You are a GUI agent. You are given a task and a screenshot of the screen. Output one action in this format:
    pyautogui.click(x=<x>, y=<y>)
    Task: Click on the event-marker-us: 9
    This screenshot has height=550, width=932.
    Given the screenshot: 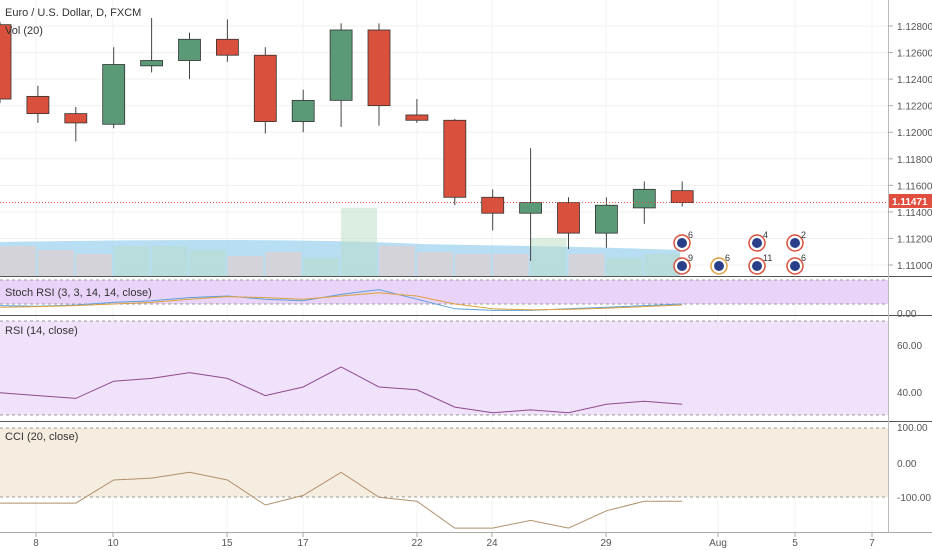 What is the action you would take?
    pyautogui.click(x=683, y=264)
    